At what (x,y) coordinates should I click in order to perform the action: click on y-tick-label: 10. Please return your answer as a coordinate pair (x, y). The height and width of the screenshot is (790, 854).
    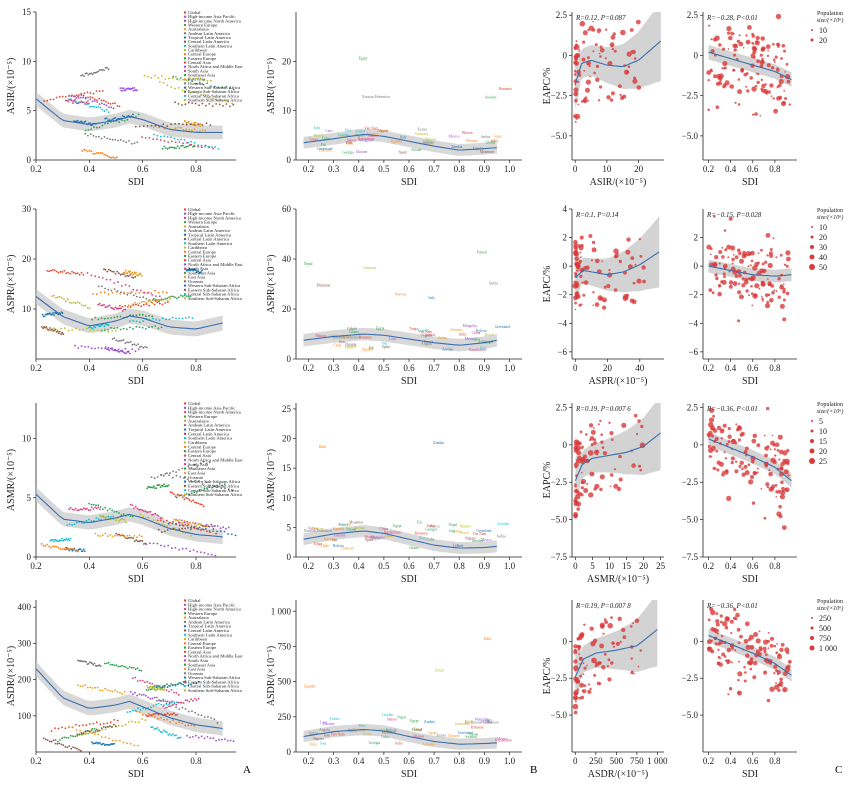
    Looking at the image, I should click on (287, 498).